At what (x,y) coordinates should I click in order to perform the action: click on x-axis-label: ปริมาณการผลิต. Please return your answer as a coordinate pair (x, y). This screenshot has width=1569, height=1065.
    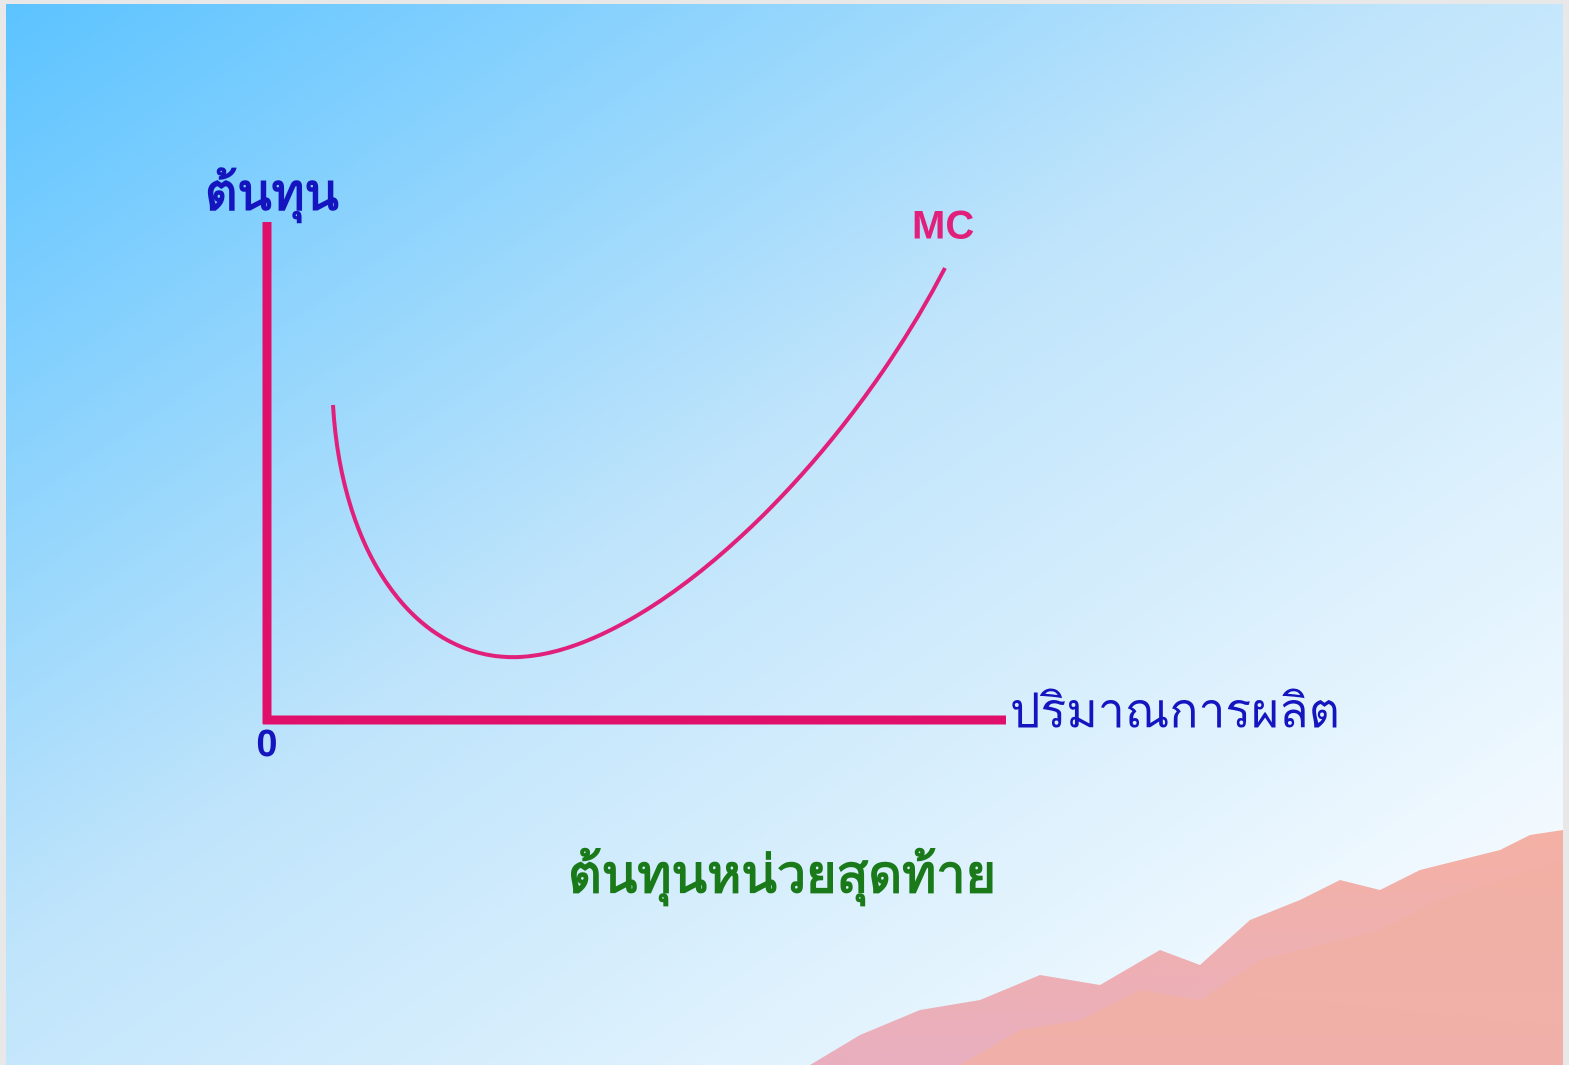
    Looking at the image, I should click on (1175, 711).